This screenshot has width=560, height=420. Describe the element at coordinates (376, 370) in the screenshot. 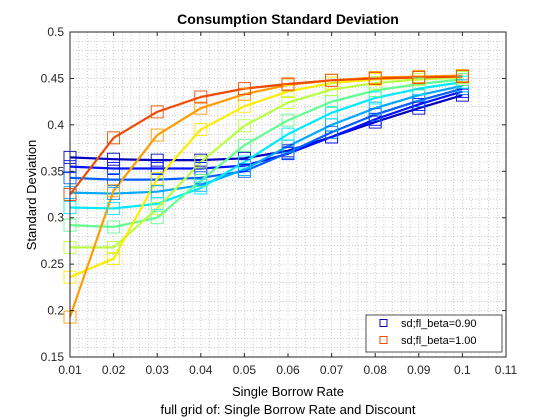

I see `x-tick-label: 0.08` at that location.